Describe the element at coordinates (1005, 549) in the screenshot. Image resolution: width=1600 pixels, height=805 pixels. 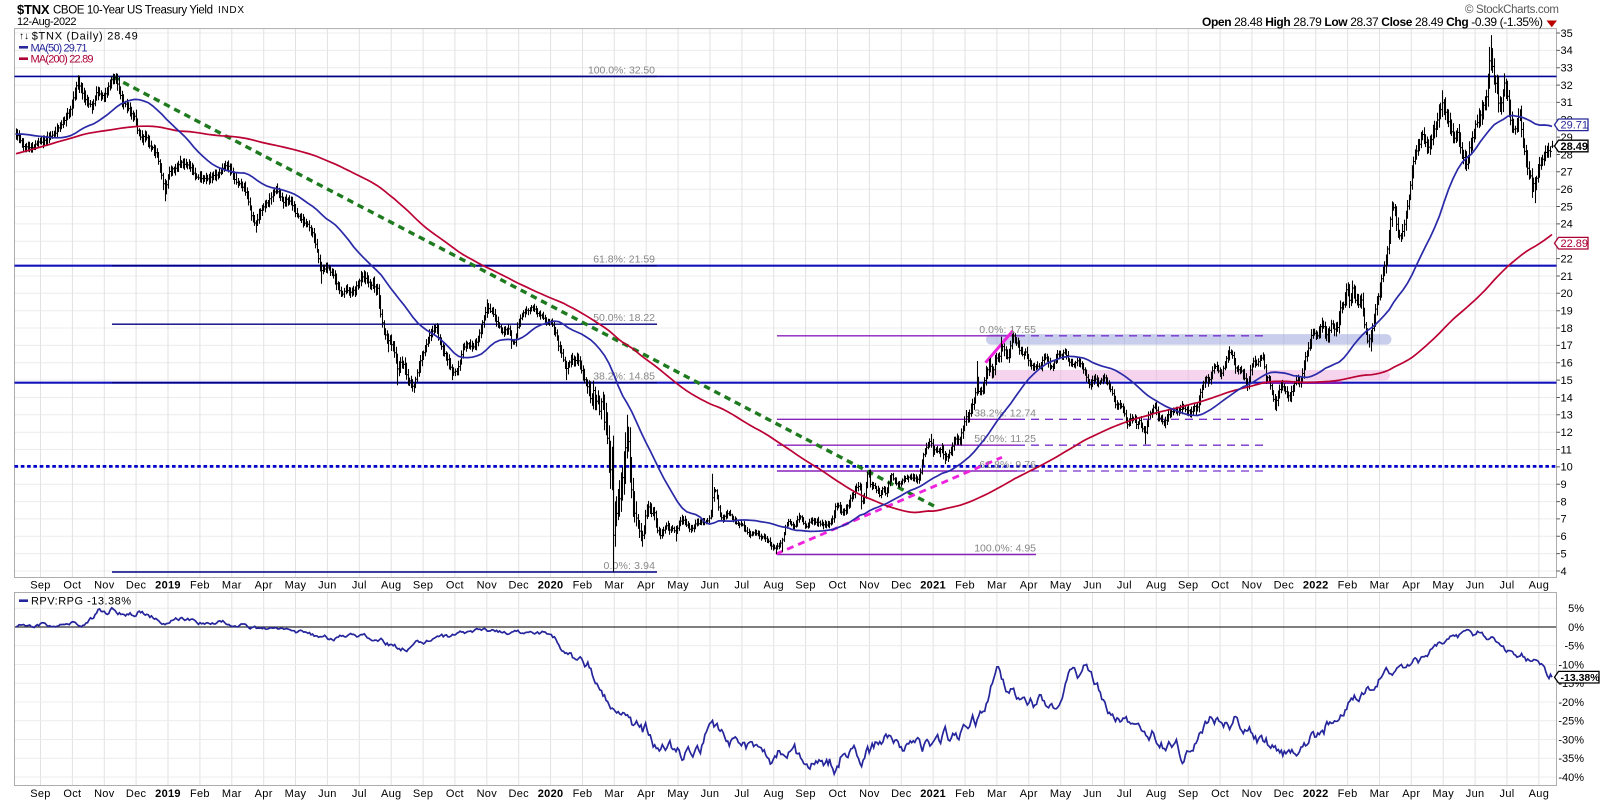
I see `svg-text: 100.0%: 4.95` at that location.